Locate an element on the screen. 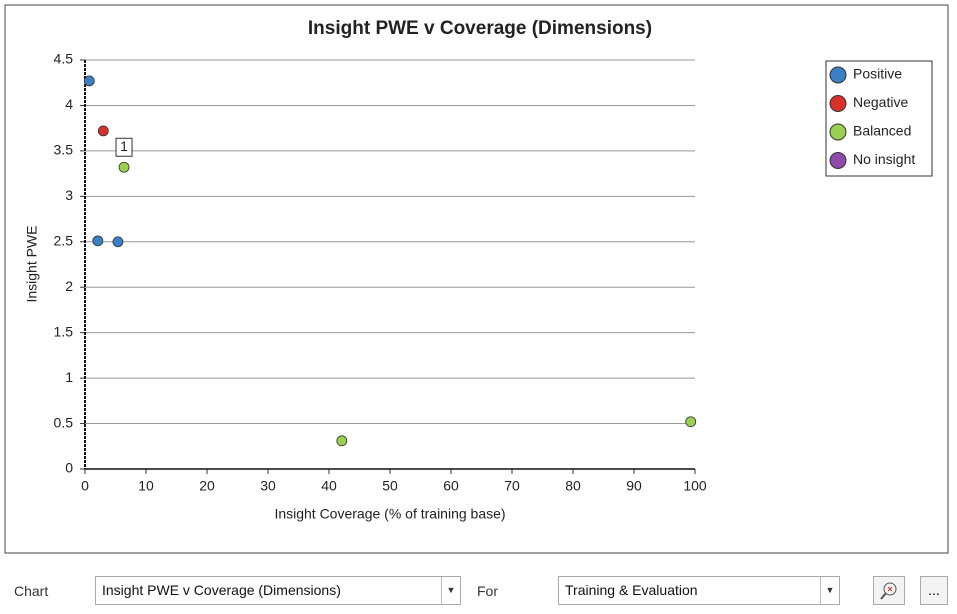 The height and width of the screenshot is (614, 957). y-tick-label: 3 is located at coordinates (69, 195).